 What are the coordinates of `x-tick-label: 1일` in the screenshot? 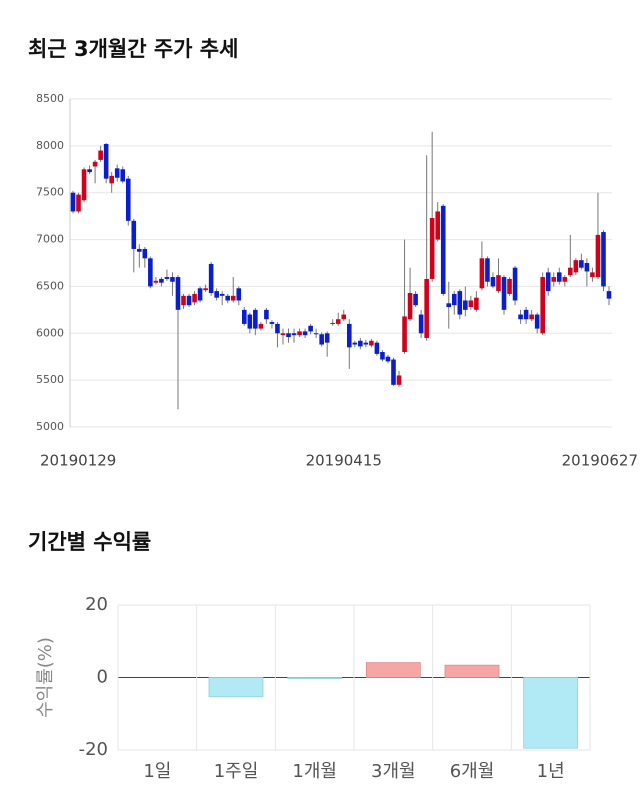 It's located at (157, 771).